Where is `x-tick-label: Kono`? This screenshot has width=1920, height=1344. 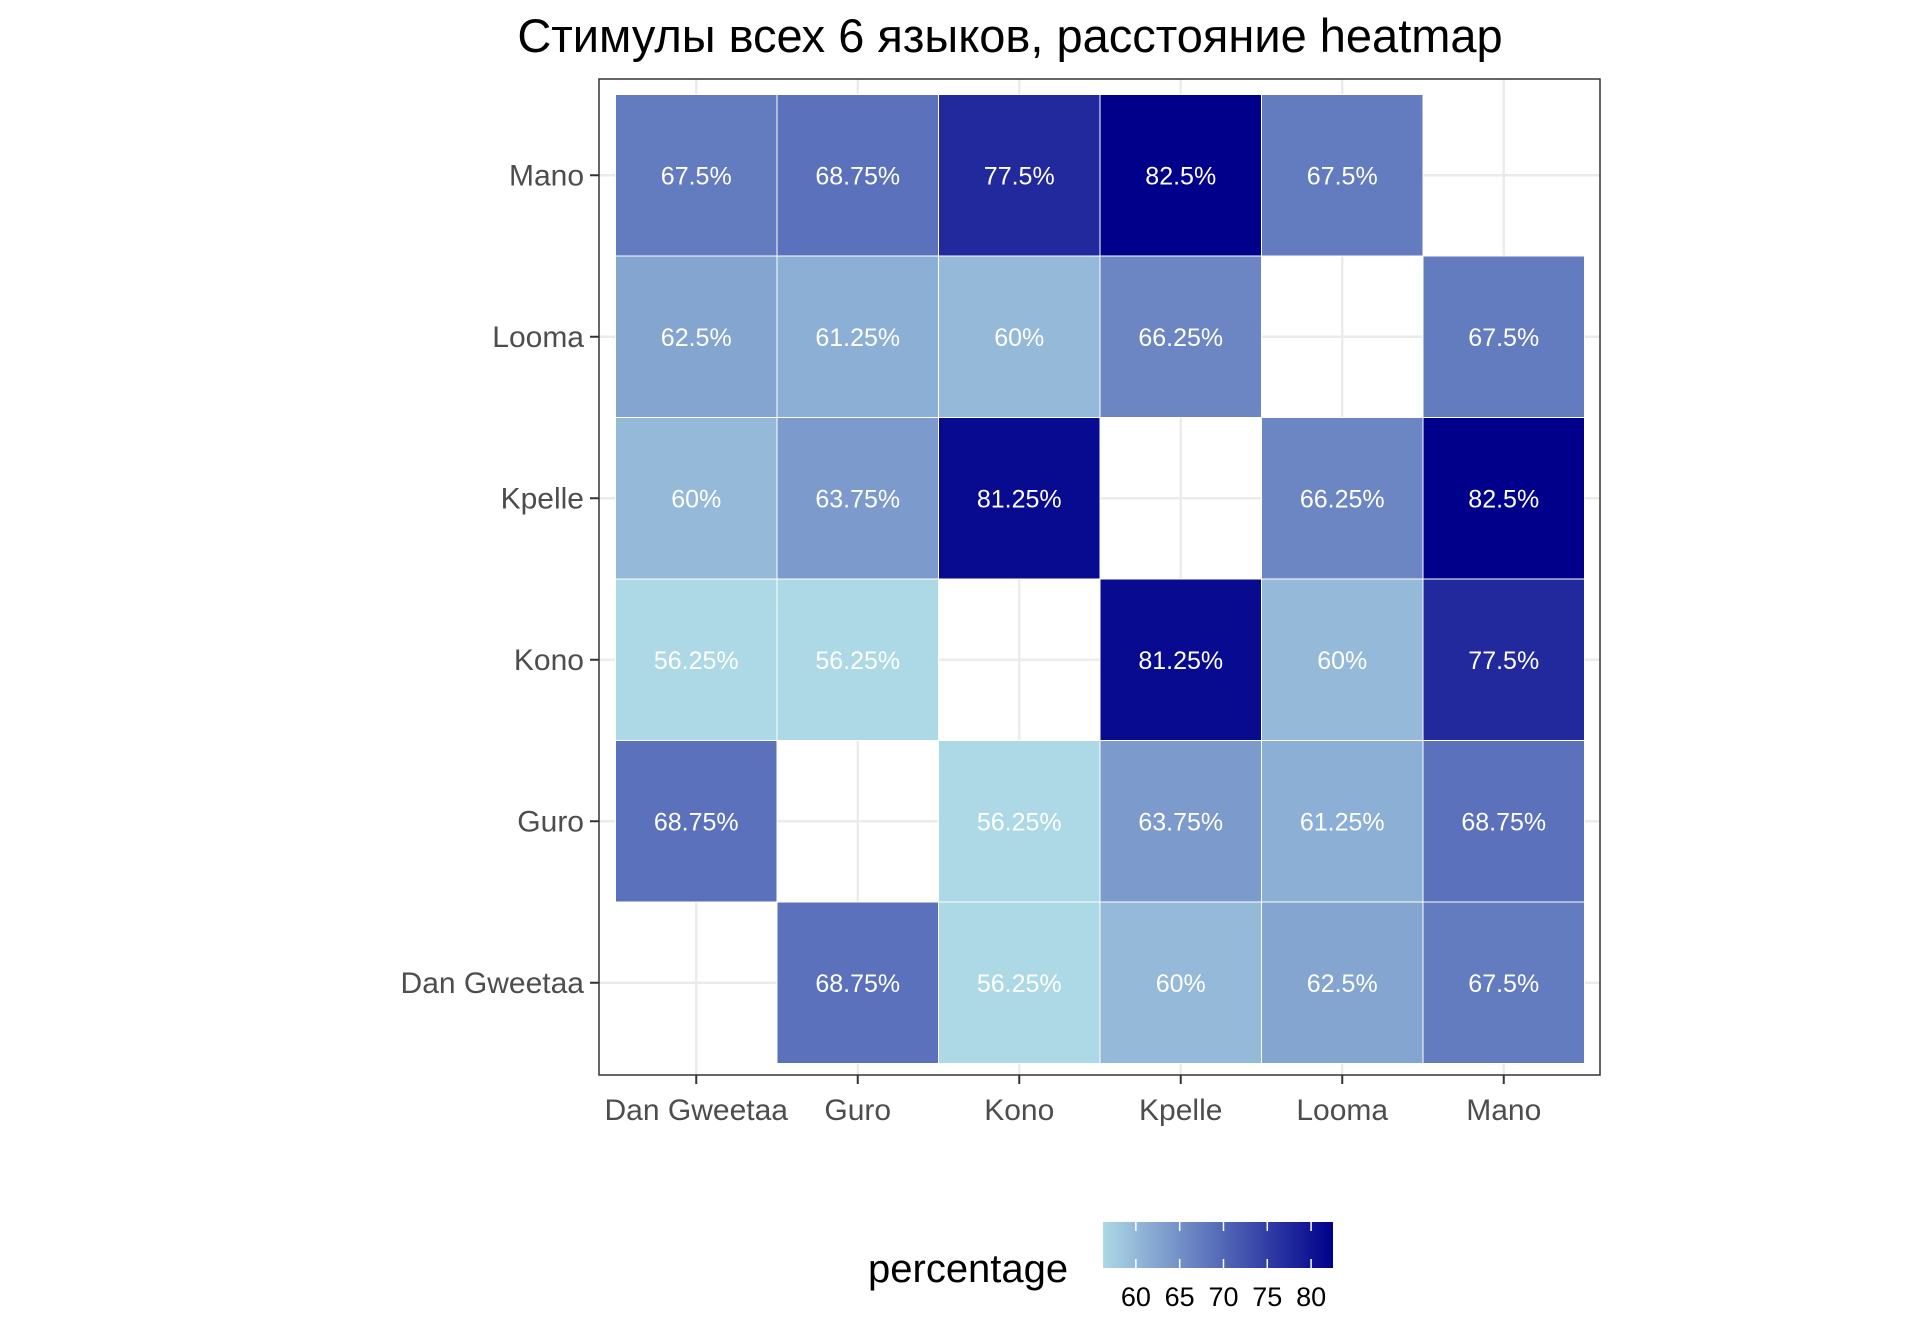
x-tick-label: Kono is located at coordinates (1019, 1110).